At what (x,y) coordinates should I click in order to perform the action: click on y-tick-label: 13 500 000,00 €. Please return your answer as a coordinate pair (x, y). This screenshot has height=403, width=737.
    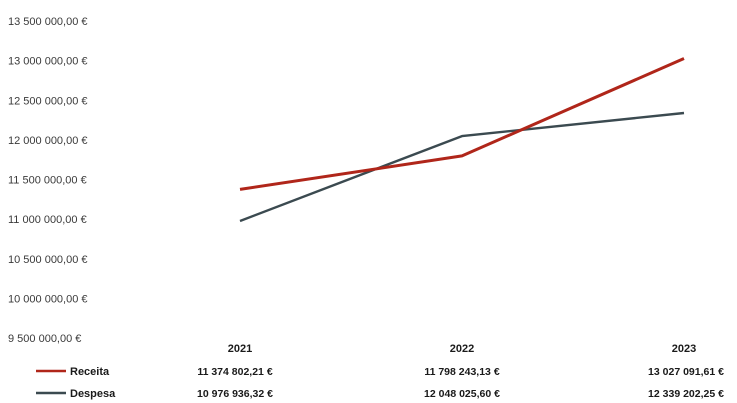
    Looking at the image, I should click on (48, 22).